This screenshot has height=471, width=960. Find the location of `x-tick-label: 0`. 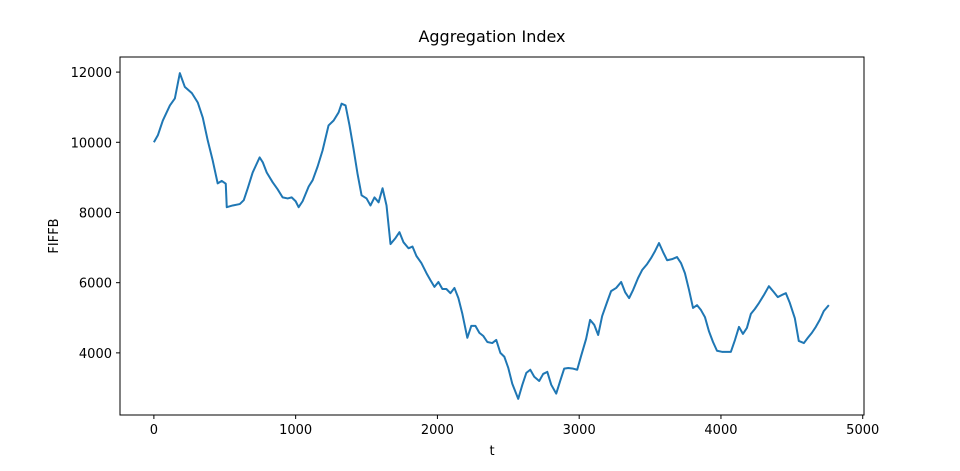

x-tick-label: 0 is located at coordinates (154, 430).